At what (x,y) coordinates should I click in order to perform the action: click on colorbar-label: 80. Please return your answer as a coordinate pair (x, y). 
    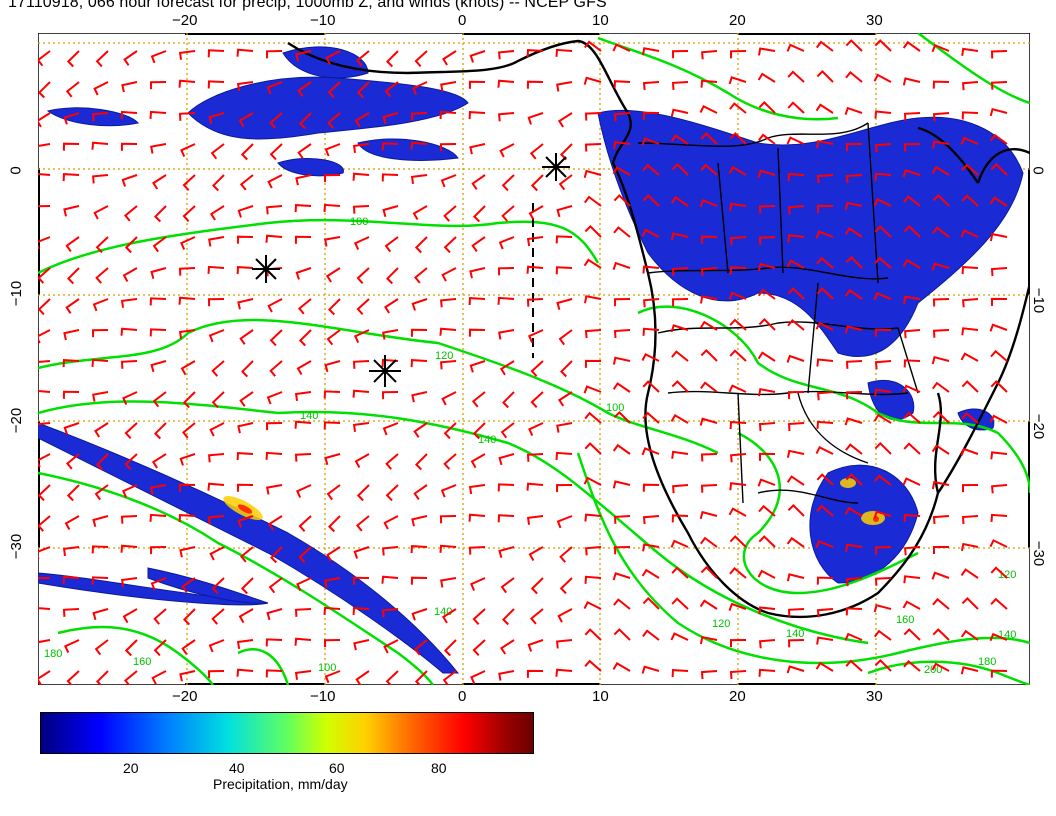
    Looking at the image, I should click on (439, 768).